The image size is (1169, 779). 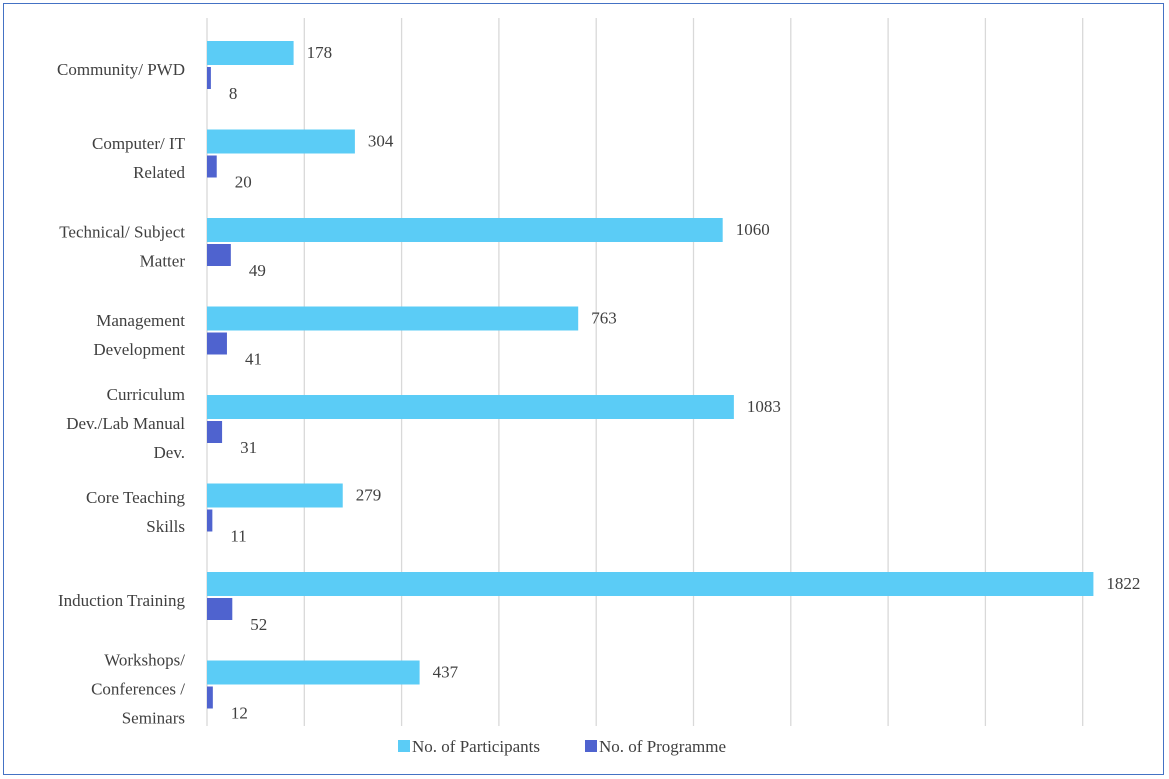 What do you see at coordinates (604, 318) in the screenshot?
I see `data-label-participants: 763` at bounding box center [604, 318].